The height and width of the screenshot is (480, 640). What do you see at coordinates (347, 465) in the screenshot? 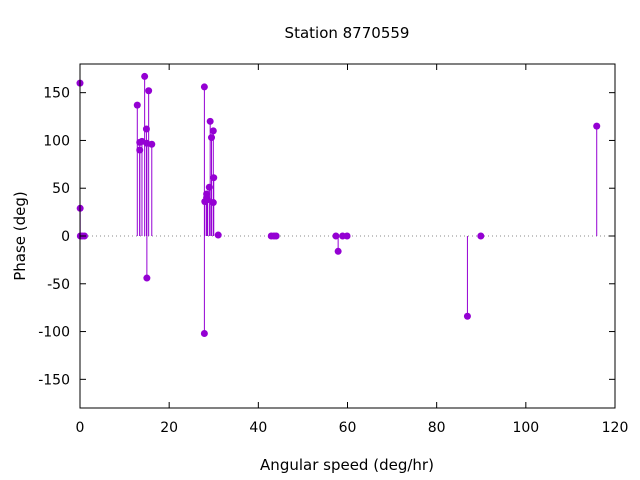
I see `x-axis-label: Angular speed (deg/hr)` at bounding box center [347, 465].